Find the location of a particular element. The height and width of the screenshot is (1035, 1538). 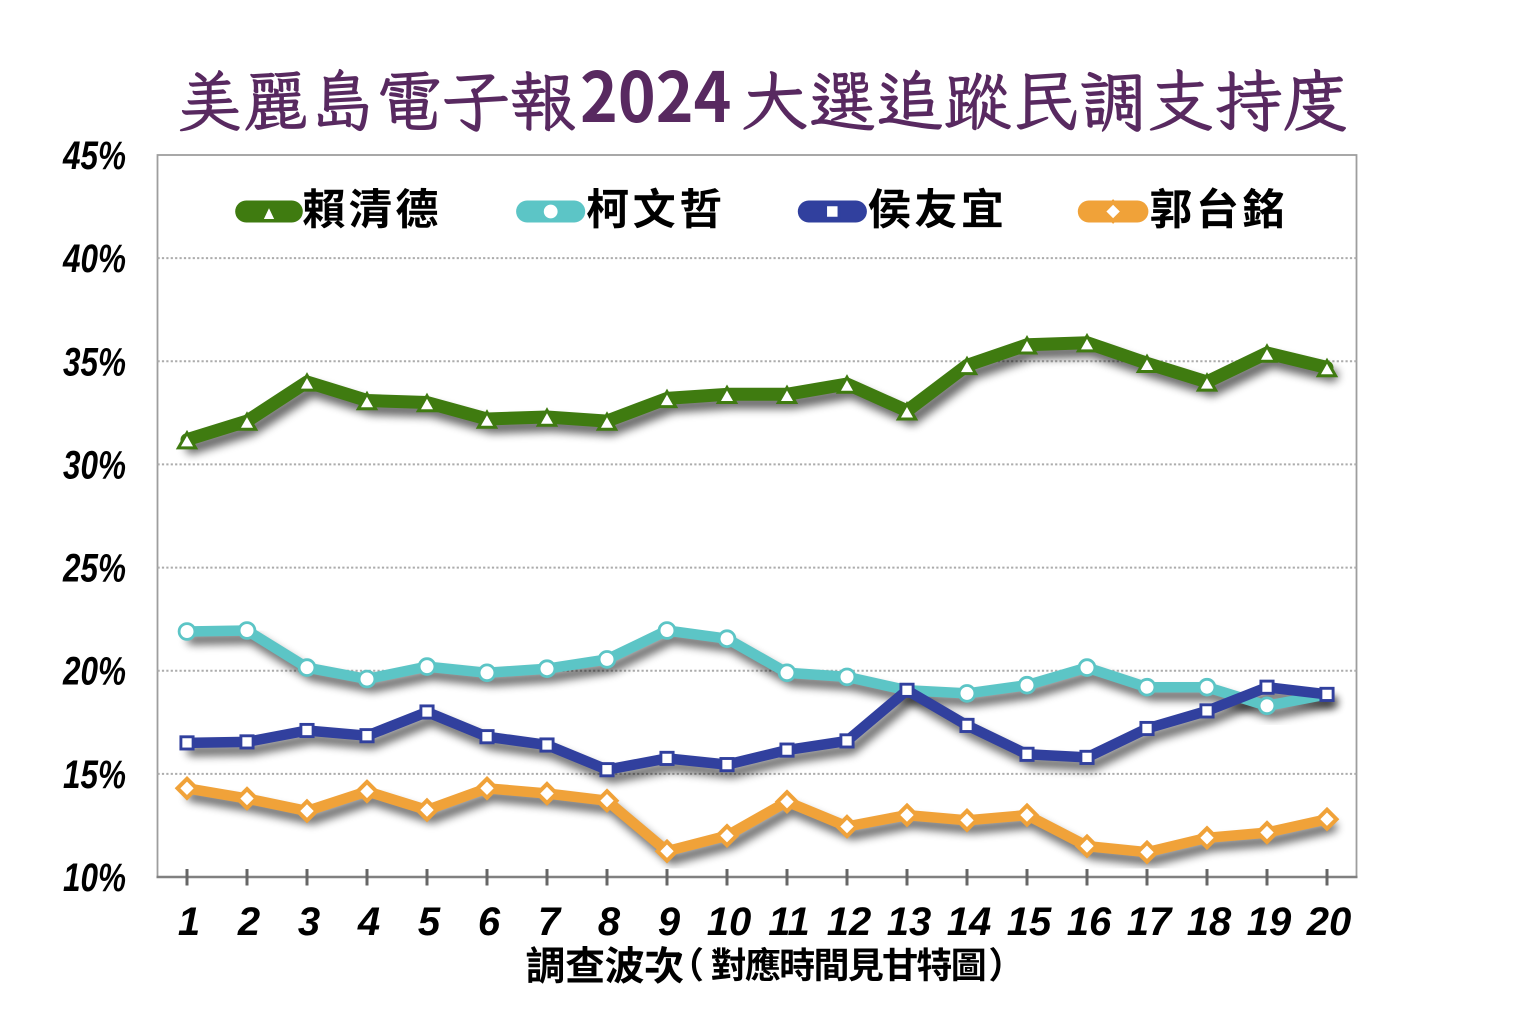

svg-text: 35% is located at coordinates (94, 362).